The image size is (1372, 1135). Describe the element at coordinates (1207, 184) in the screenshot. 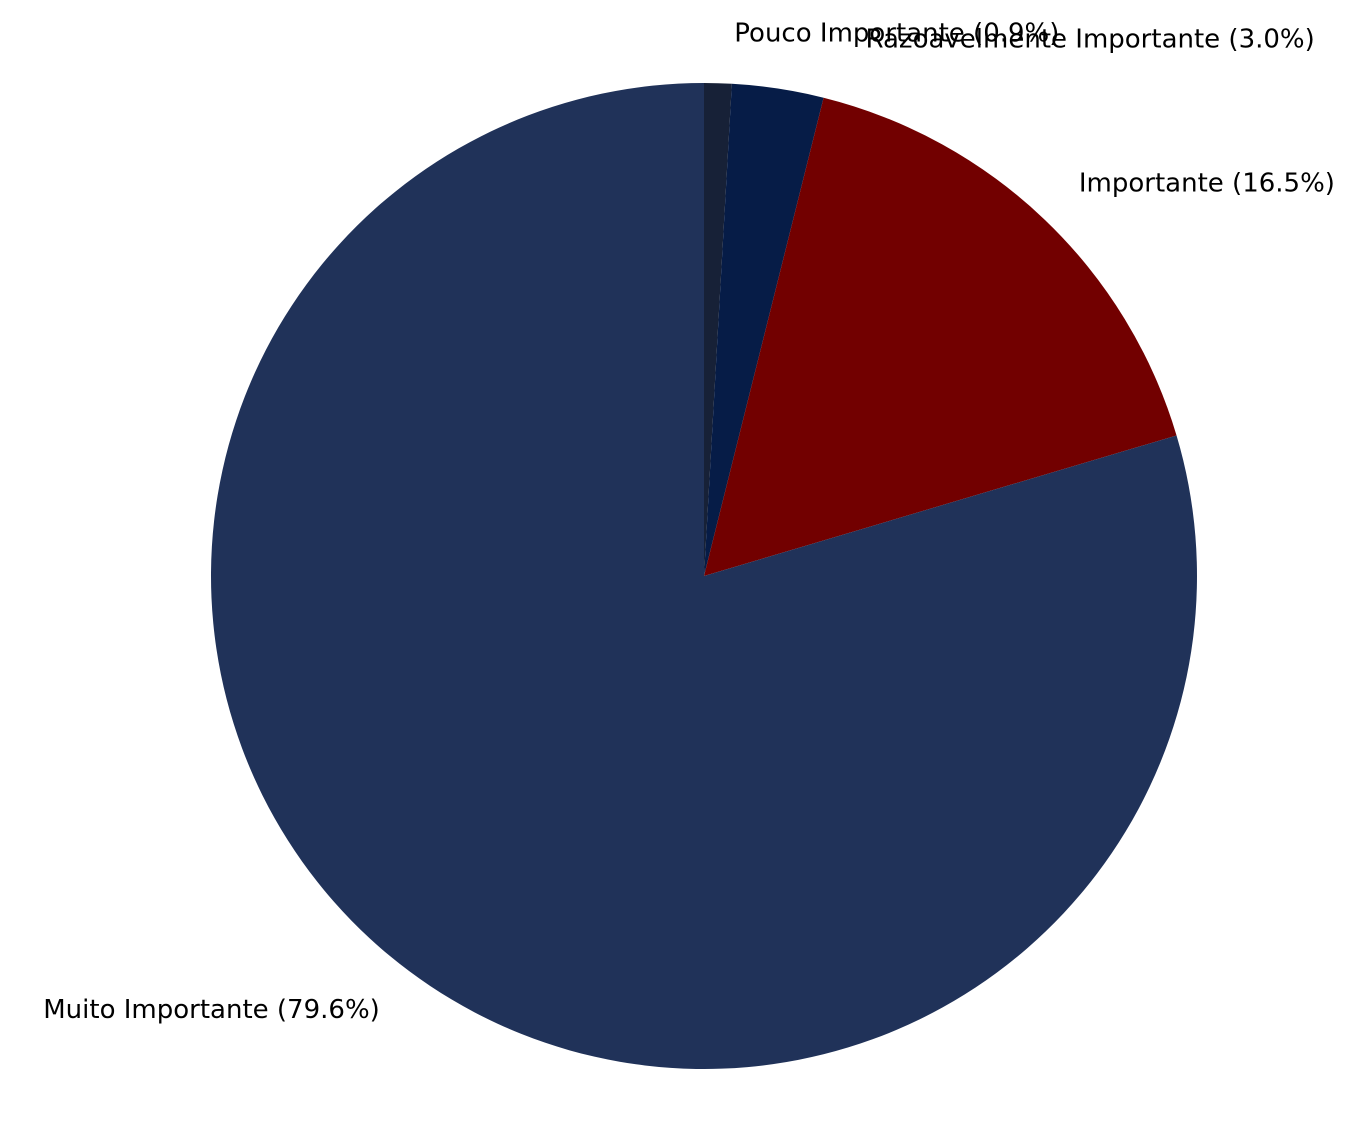

I see `pie-label-2: Importante (16.5%)` at that location.